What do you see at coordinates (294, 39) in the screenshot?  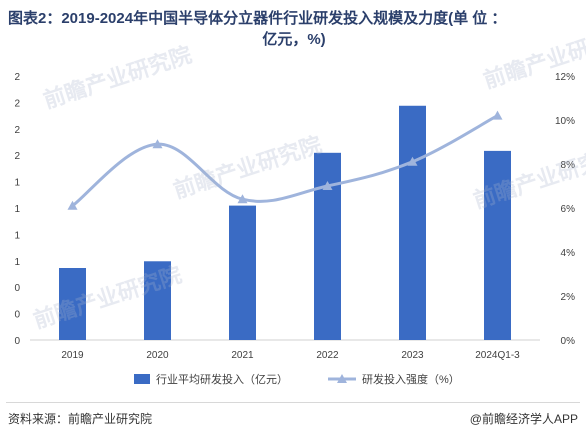 I see `title-line-2: 亿元，%)` at bounding box center [294, 39].